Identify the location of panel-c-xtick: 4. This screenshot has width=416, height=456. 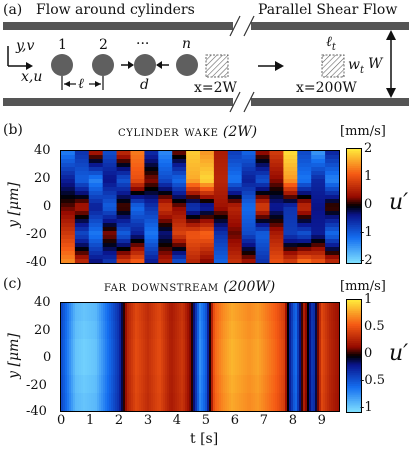
(177, 420).